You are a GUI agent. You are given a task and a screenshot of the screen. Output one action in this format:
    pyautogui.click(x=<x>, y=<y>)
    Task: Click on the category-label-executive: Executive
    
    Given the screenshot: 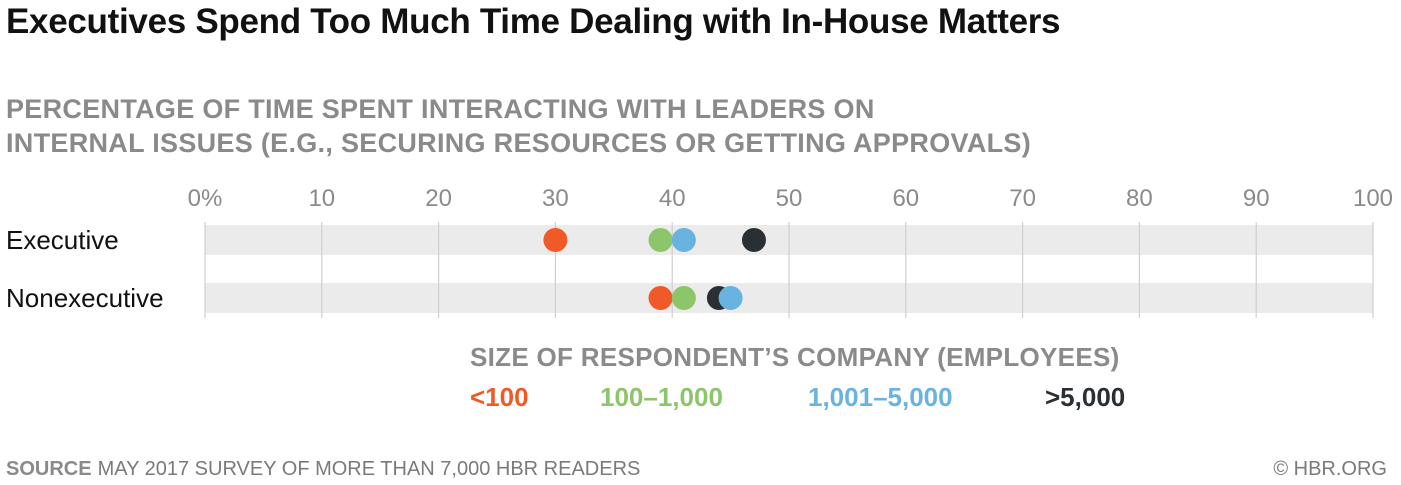 What is the action you would take?
    pyautogui.click(x=62, y=240)
    